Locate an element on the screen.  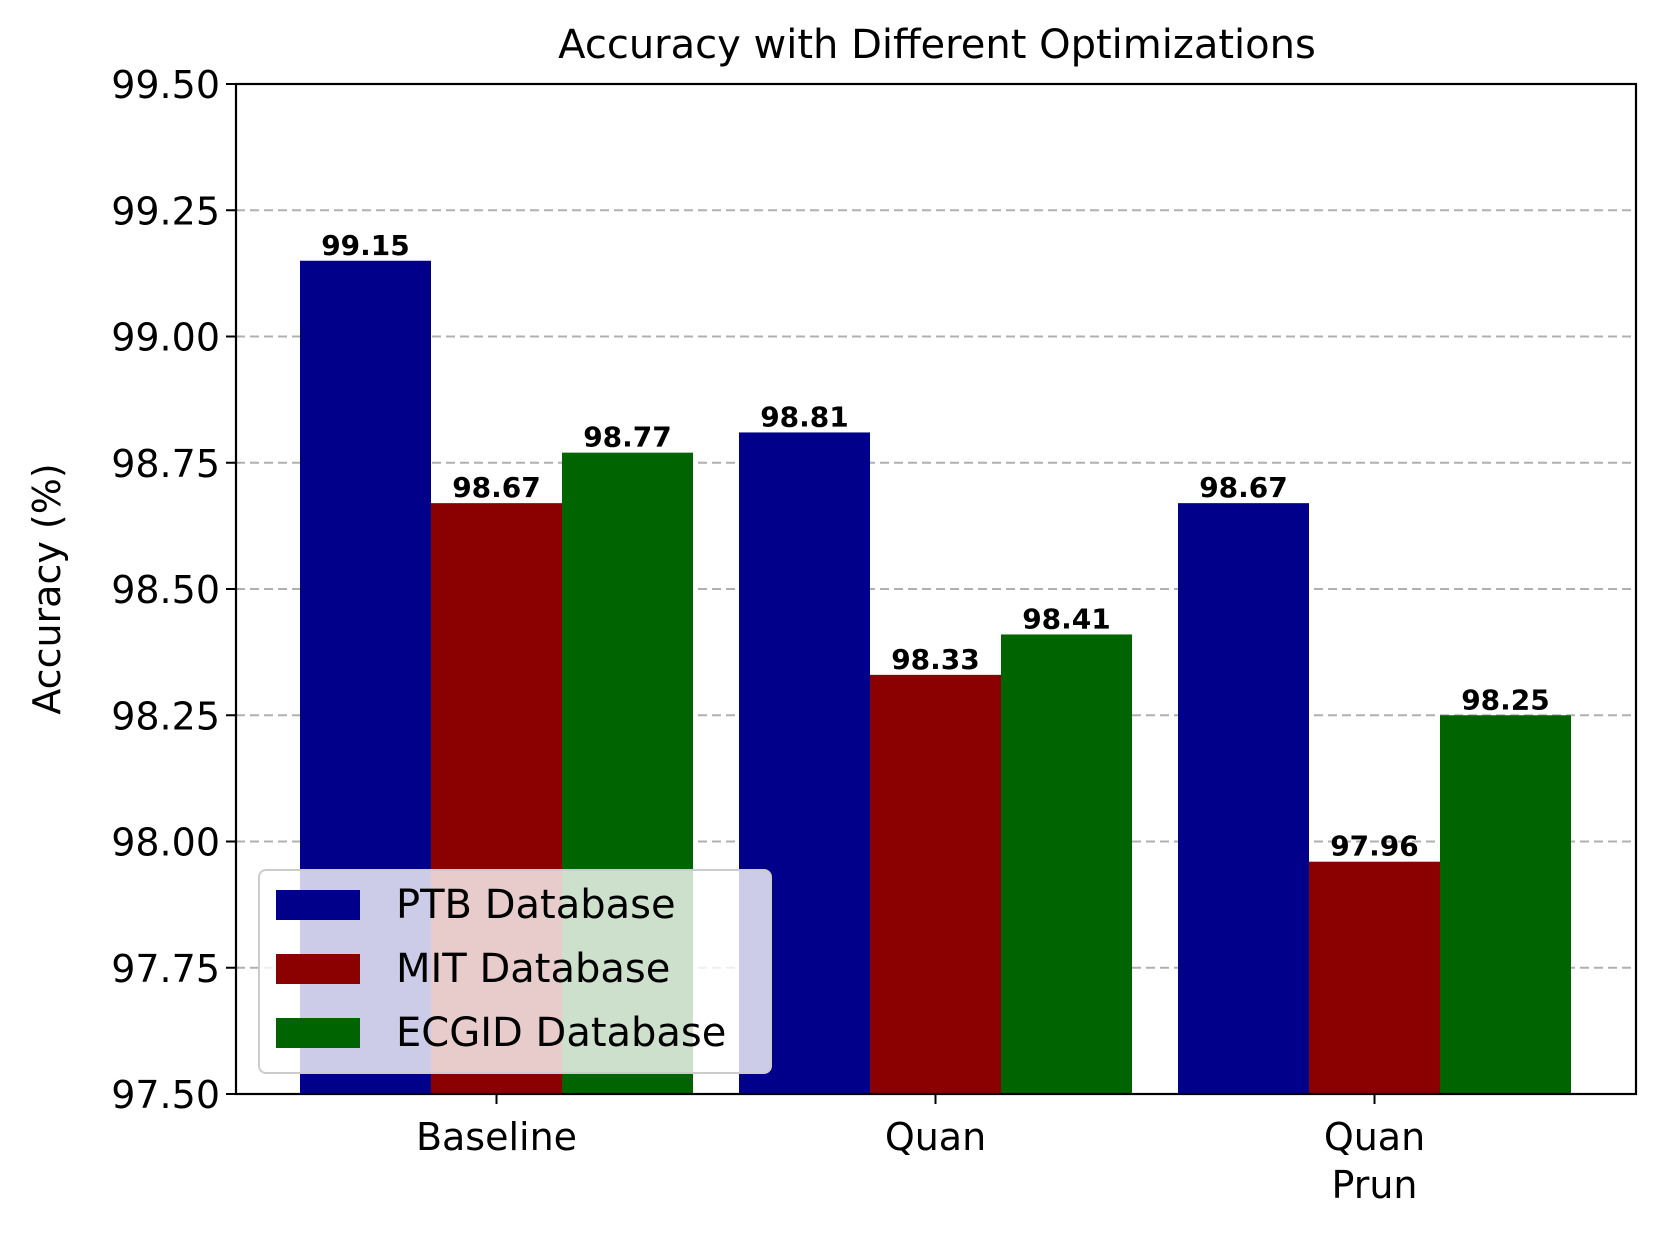
legend-label: ECGID Database is located at coordinates (561, 1033).